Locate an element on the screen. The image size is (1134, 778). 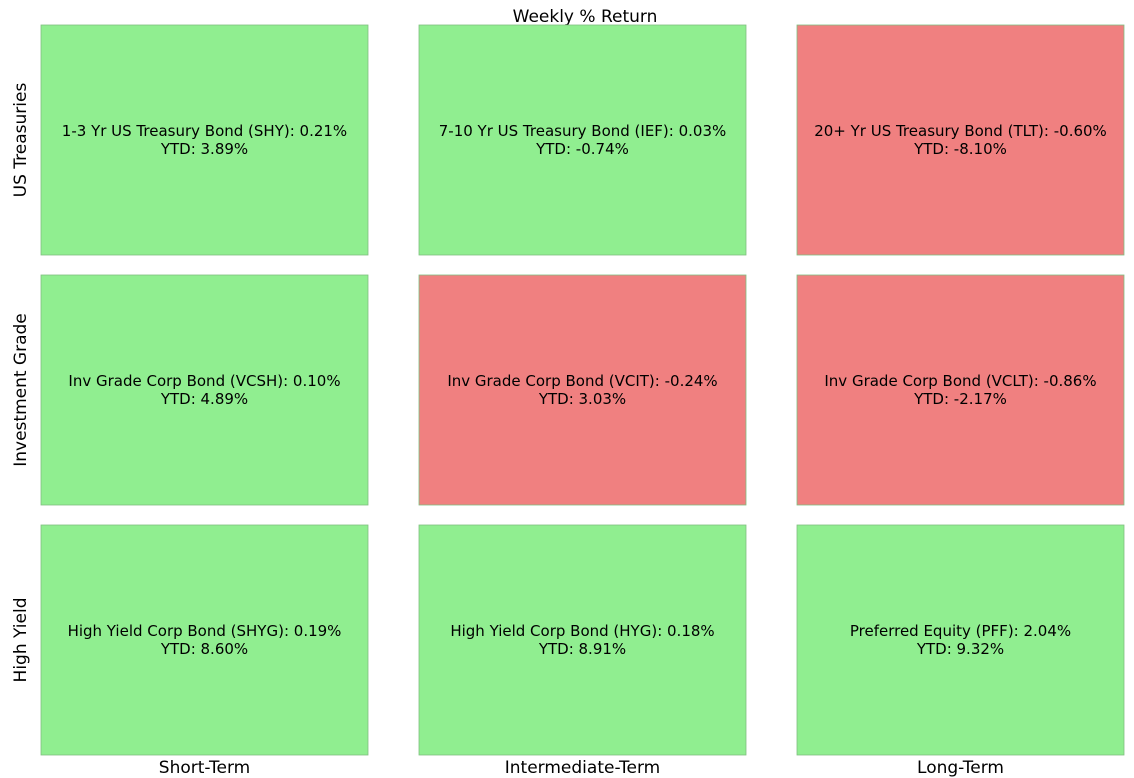
cell-investment-grade-intermediate-term is located at coordinates (582, 390).